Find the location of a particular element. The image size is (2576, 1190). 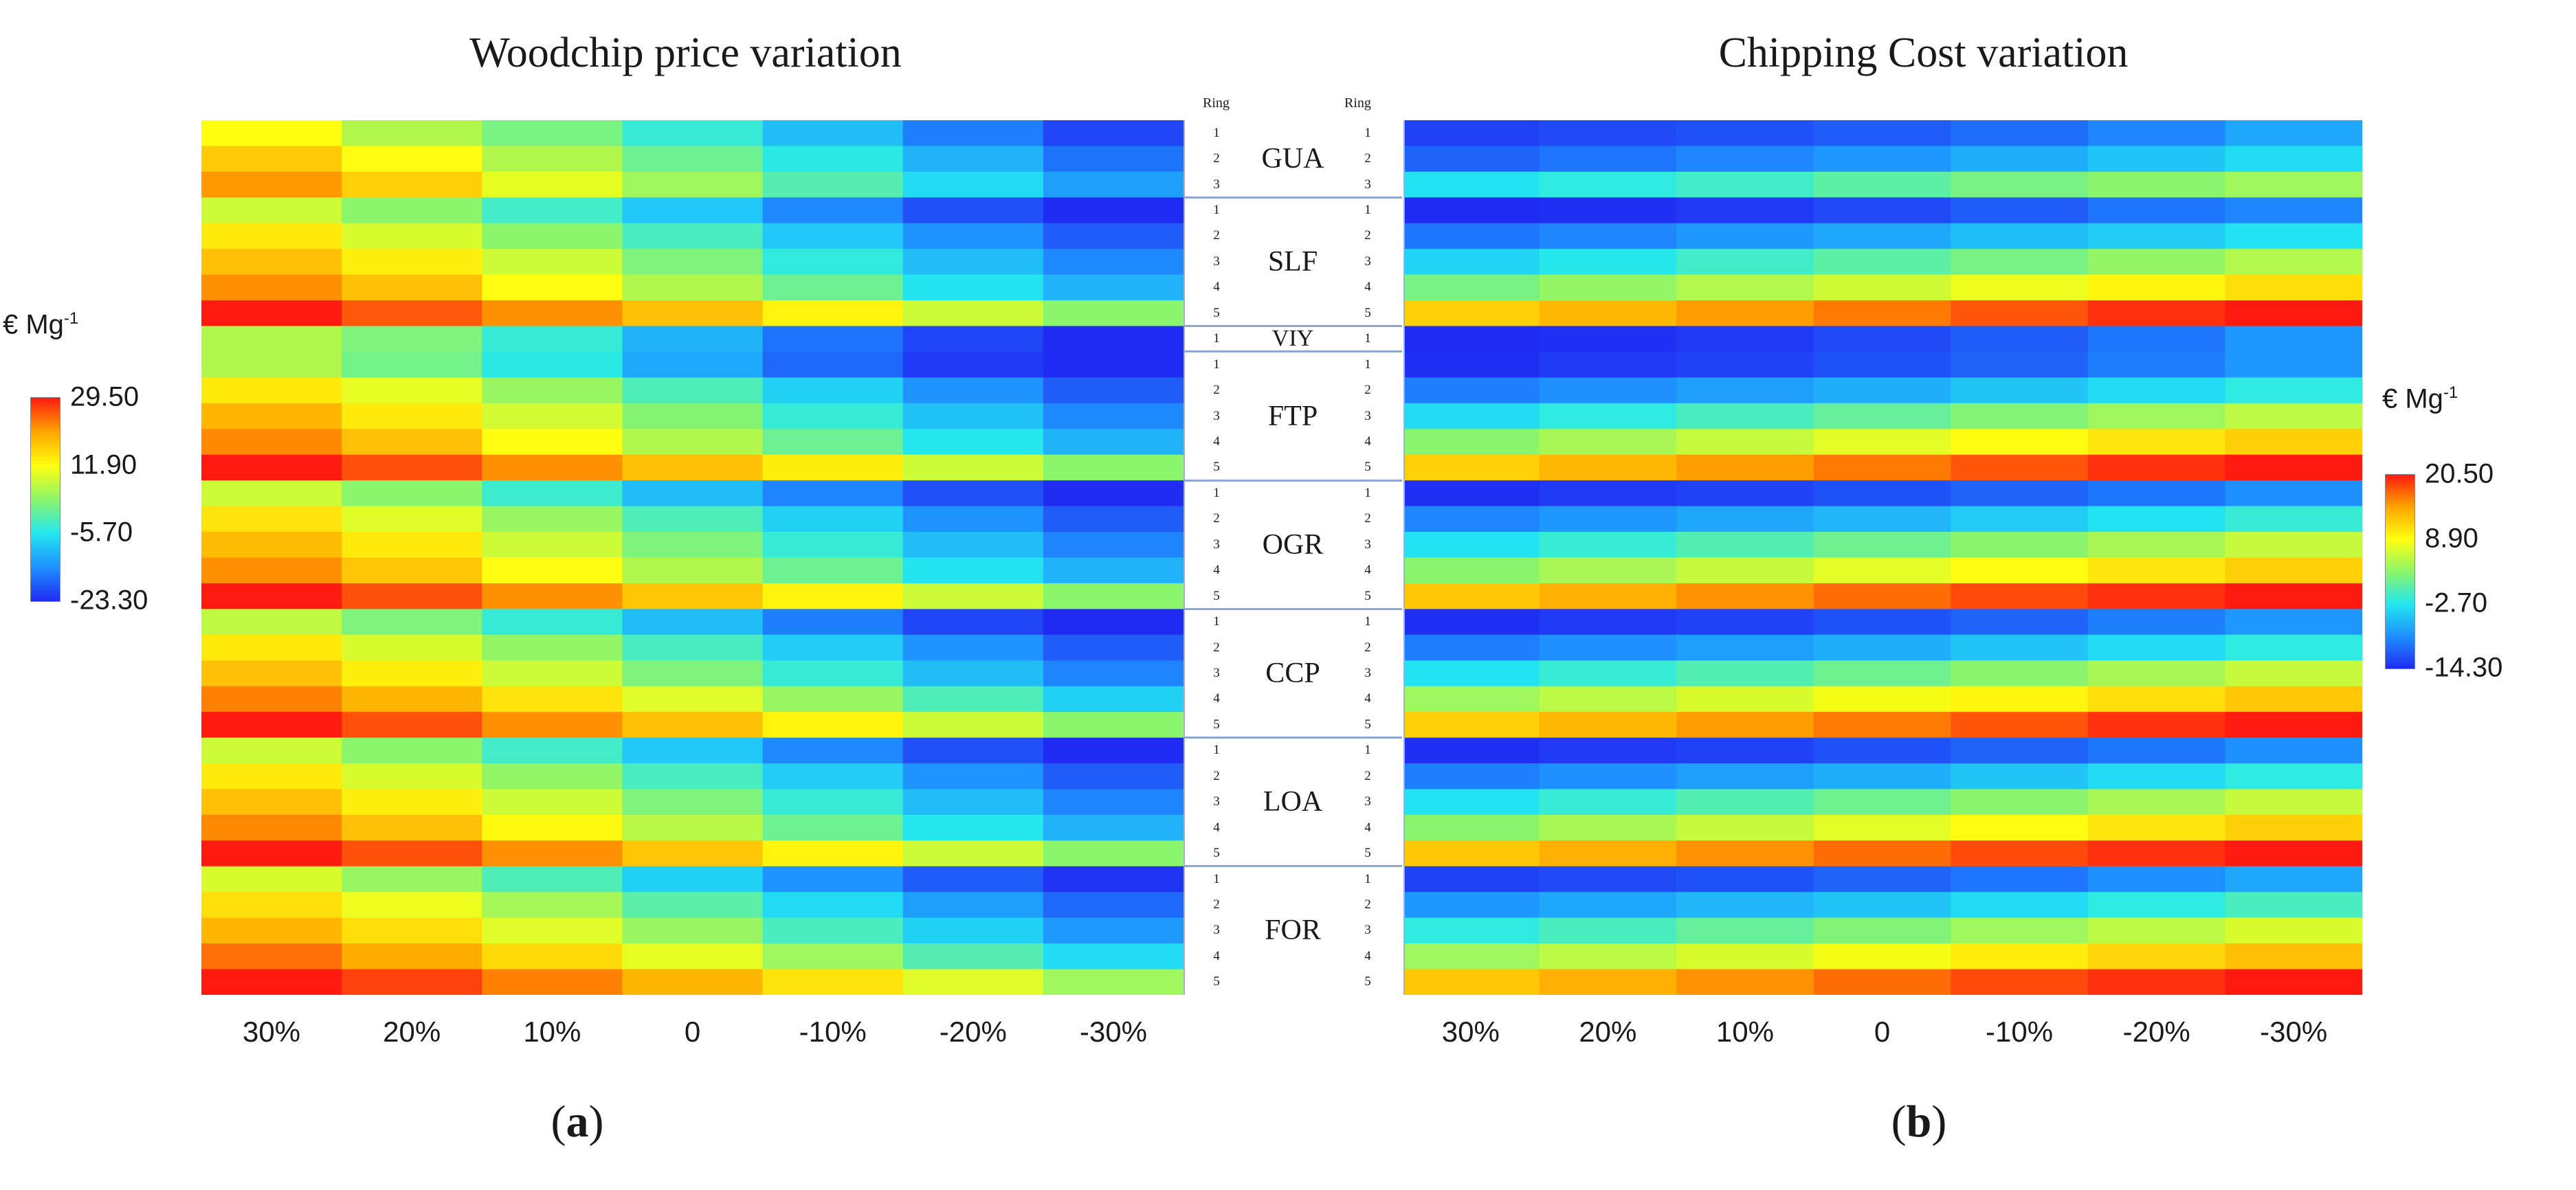

ring-number-right: 2 is located at coordinates (1367, 775).